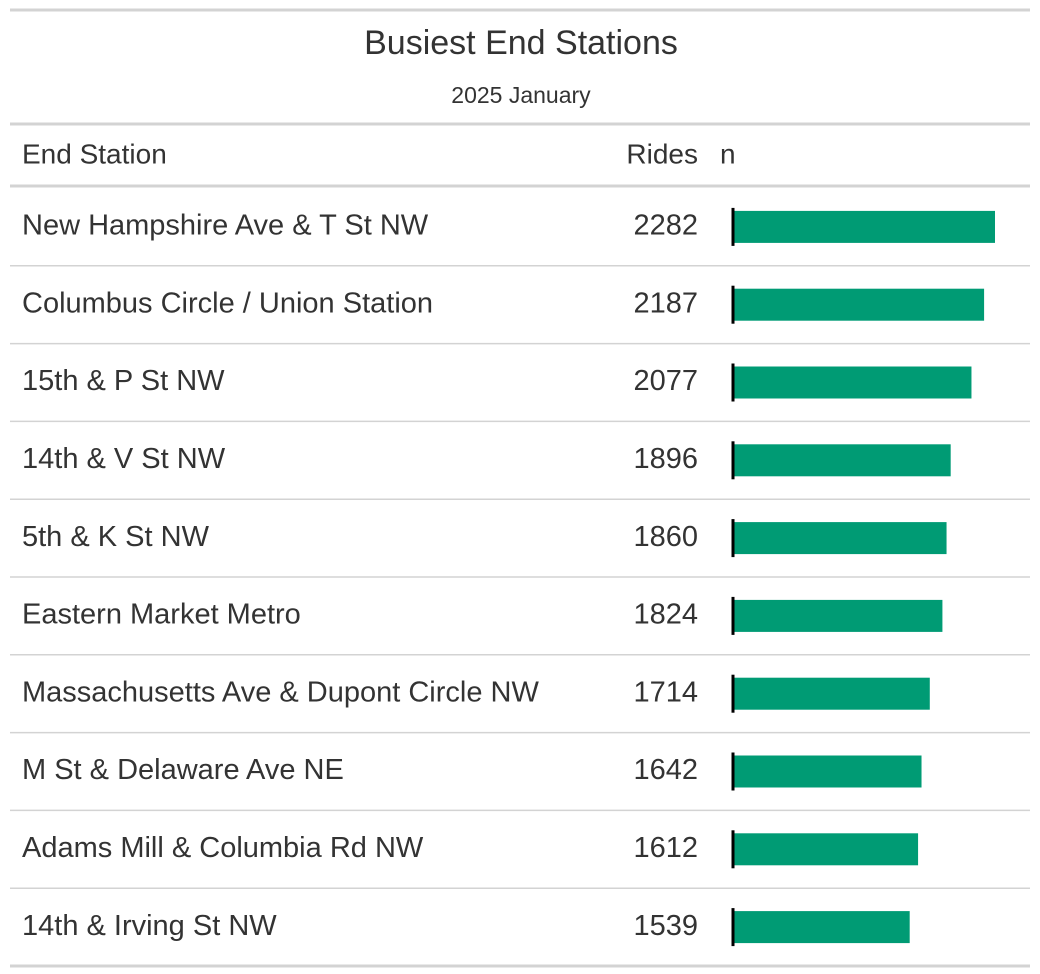  Describe the element at coordinates (665, 848) in the screenshot. I see `ride-count: 1612` at that location.